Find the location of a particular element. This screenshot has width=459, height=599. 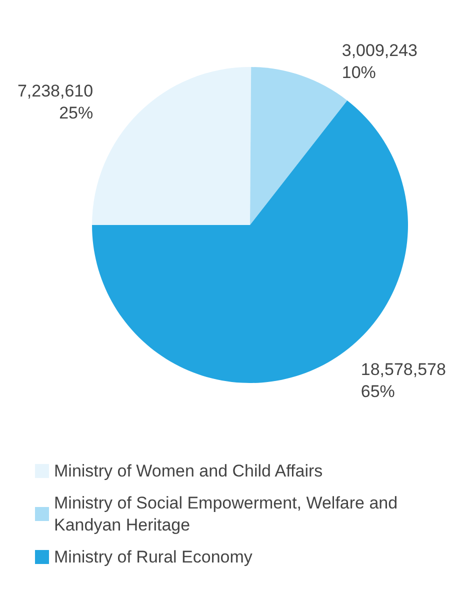

data-label: 7,238,610 25% is located at coordinates (55, 102).